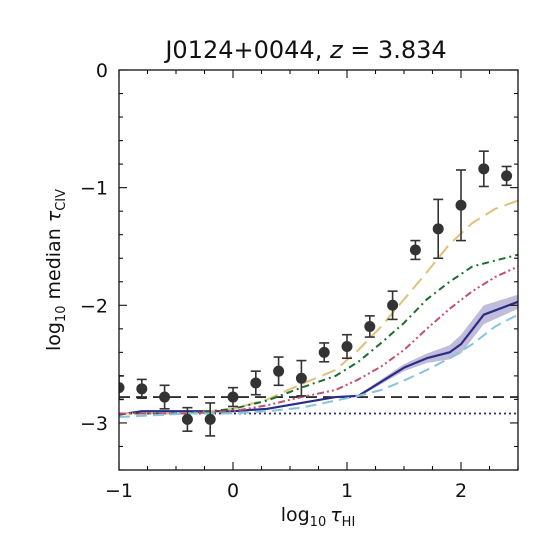  I want to click on chart-title-text: J0124+0044,, so click(246, 50).